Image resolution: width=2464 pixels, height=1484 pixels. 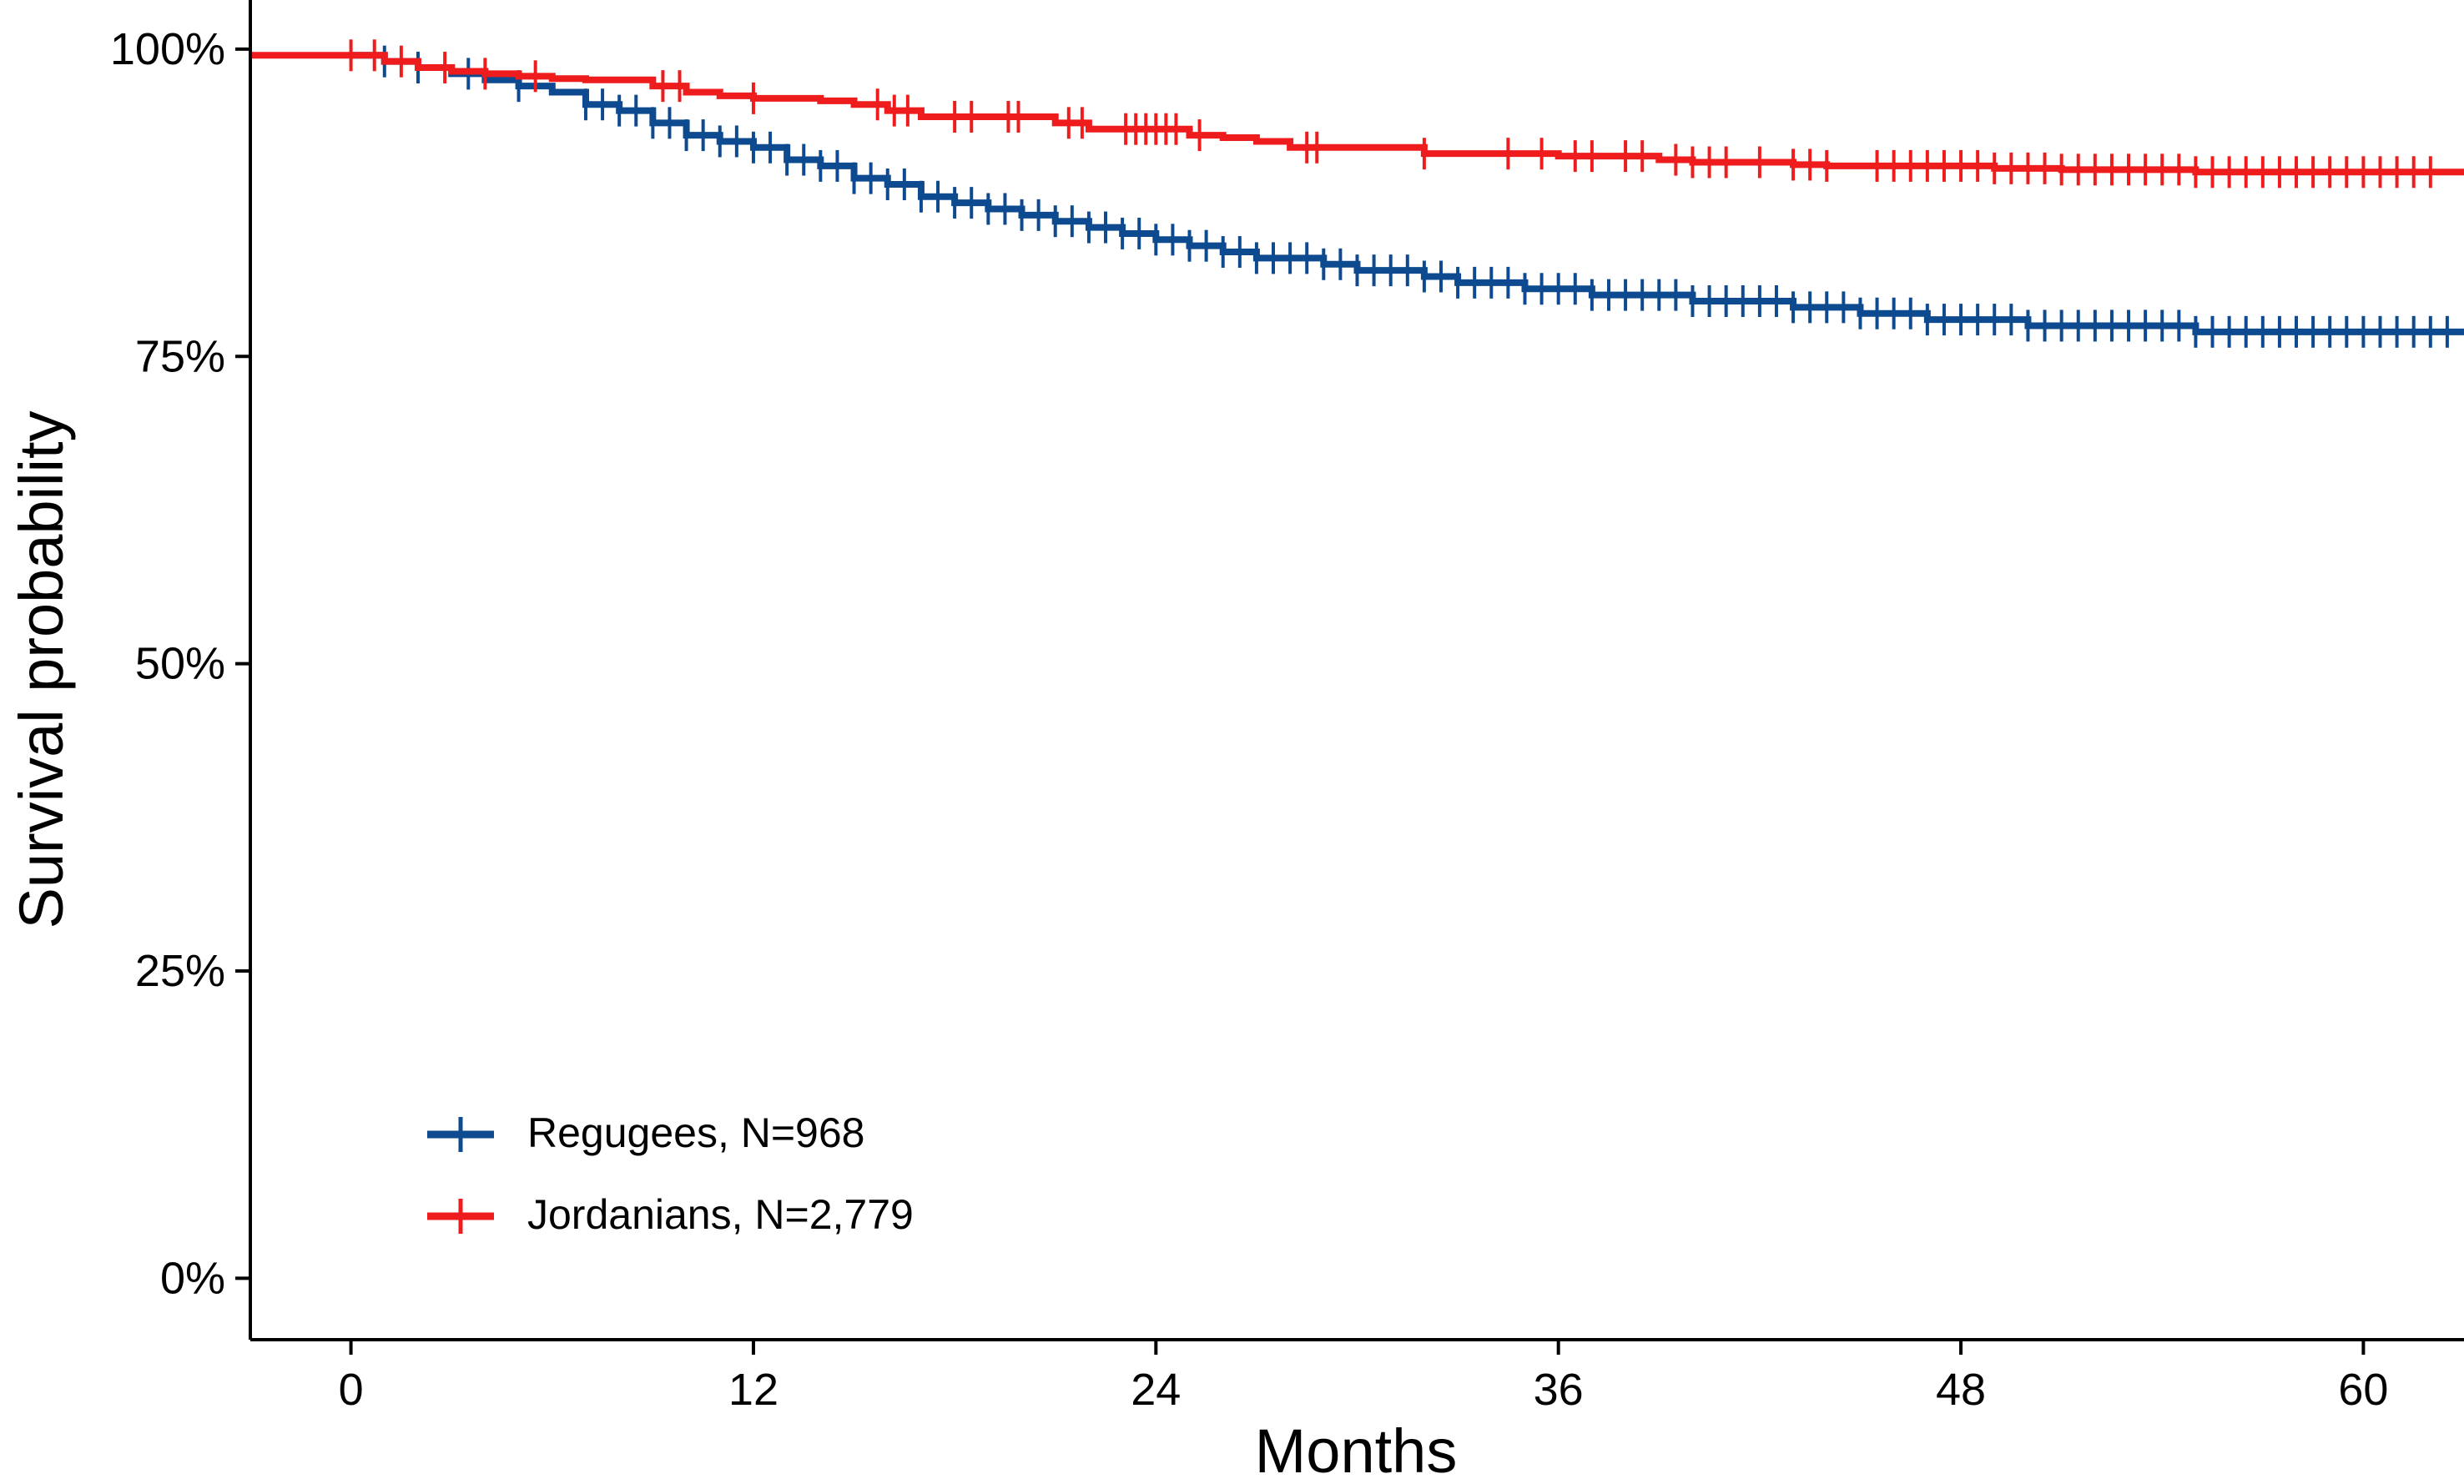 I want to click on x-axis-title: Months, so click(x=1356, y=1450).